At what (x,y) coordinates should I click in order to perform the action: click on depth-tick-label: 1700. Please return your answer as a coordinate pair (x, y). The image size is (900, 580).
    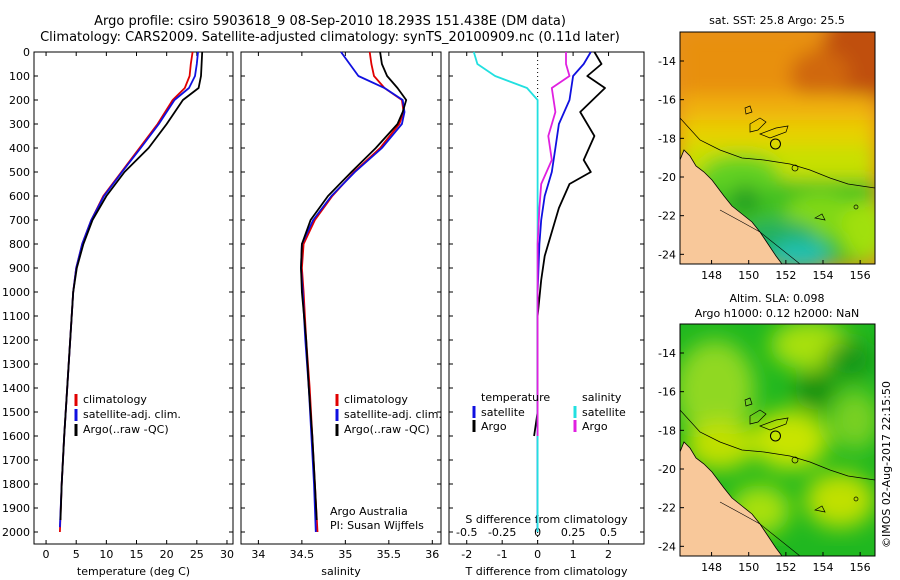
    Looking at the image, I should click on (16, 460).